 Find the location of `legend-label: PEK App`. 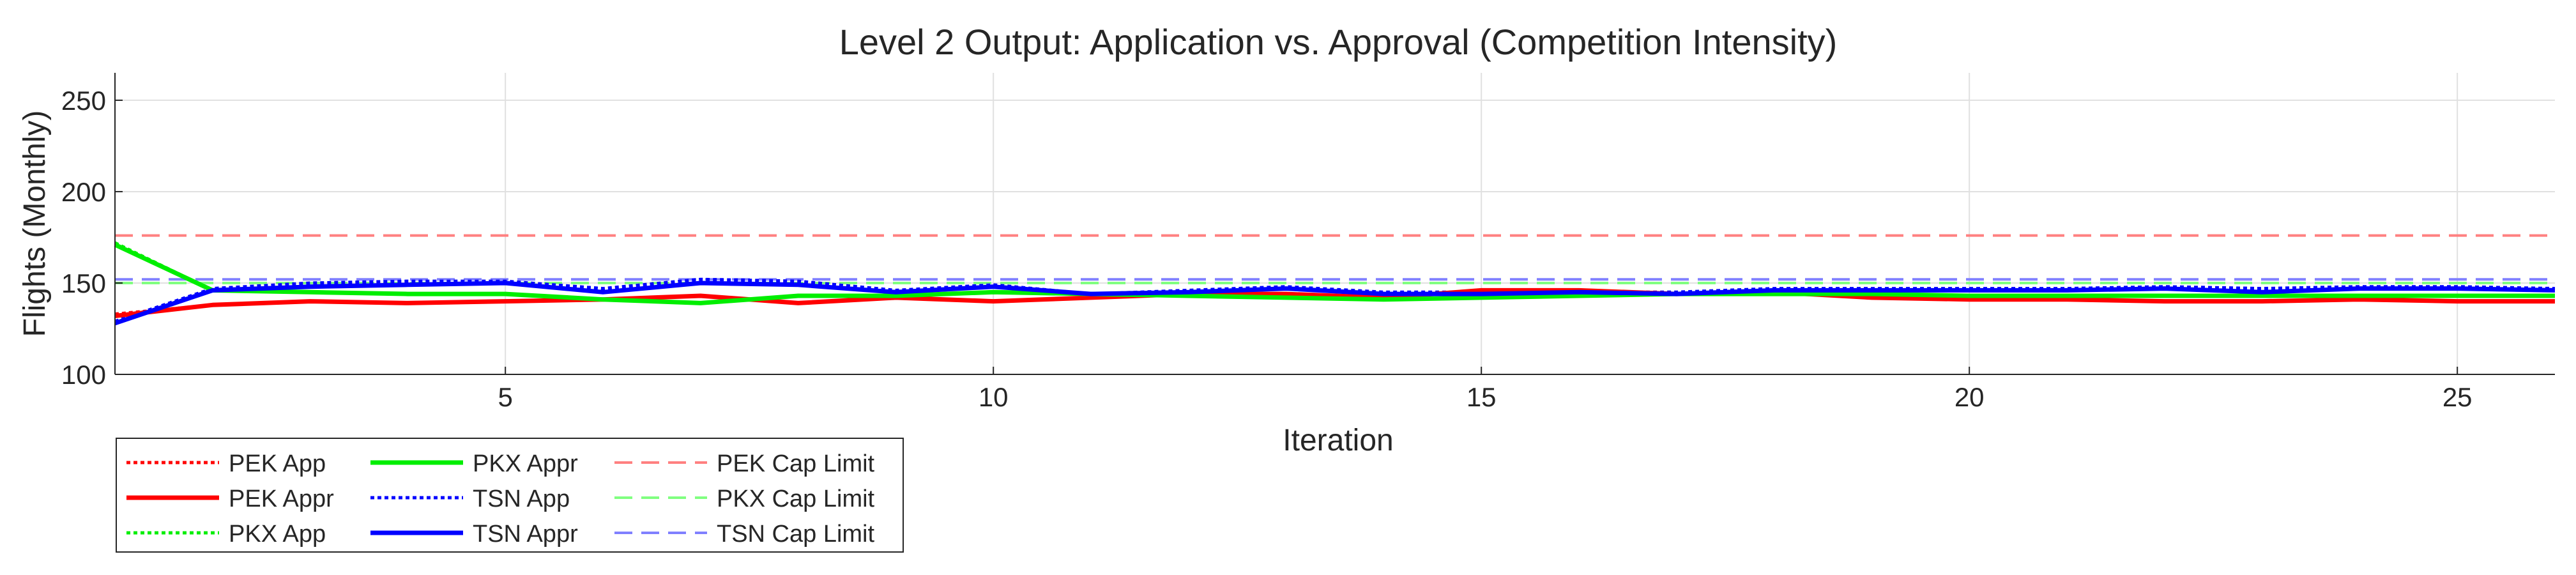

legend-label: PEK App is located at coordinates (277, 463).